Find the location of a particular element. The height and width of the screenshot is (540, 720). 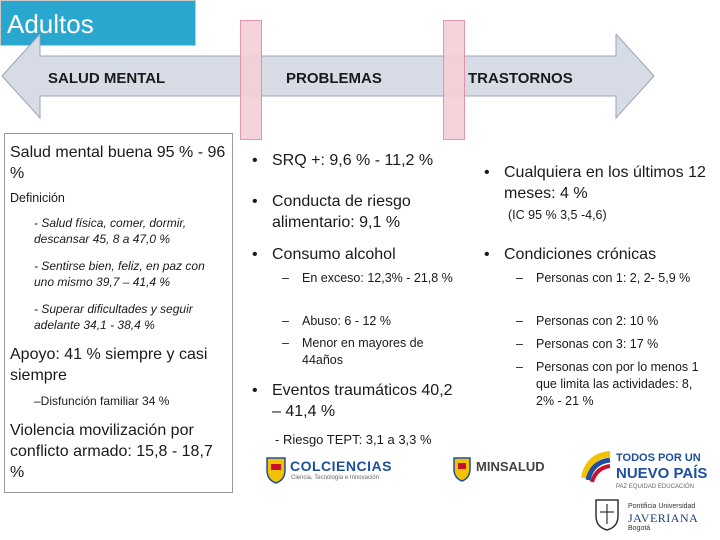

label-salud-mental: SALUD MENTAL is located at coordinates (107, 78).